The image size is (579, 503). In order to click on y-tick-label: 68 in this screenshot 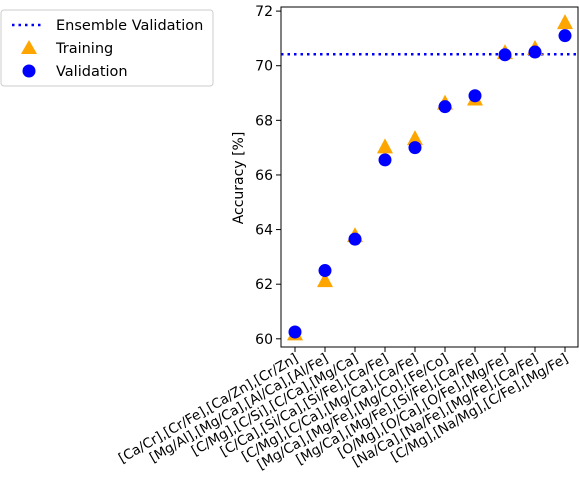, I will do `click(264, 121)`.